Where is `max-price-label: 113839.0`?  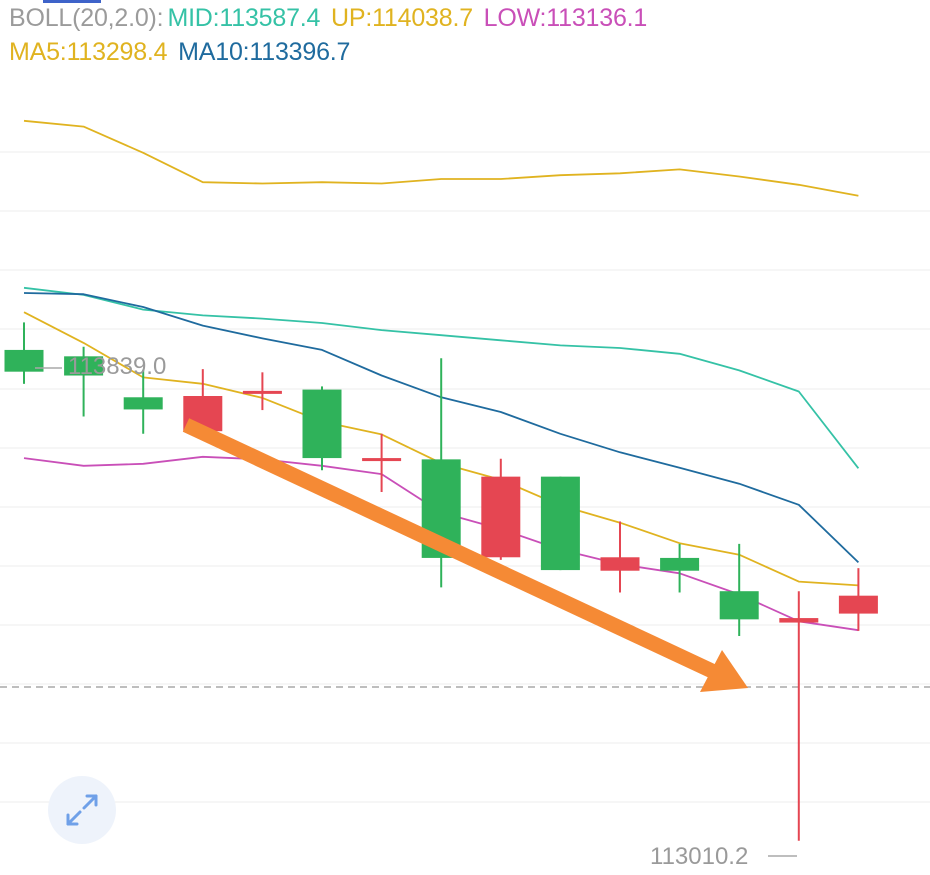
max-price-label: 113839.0 is located at coordinates (117, 366).